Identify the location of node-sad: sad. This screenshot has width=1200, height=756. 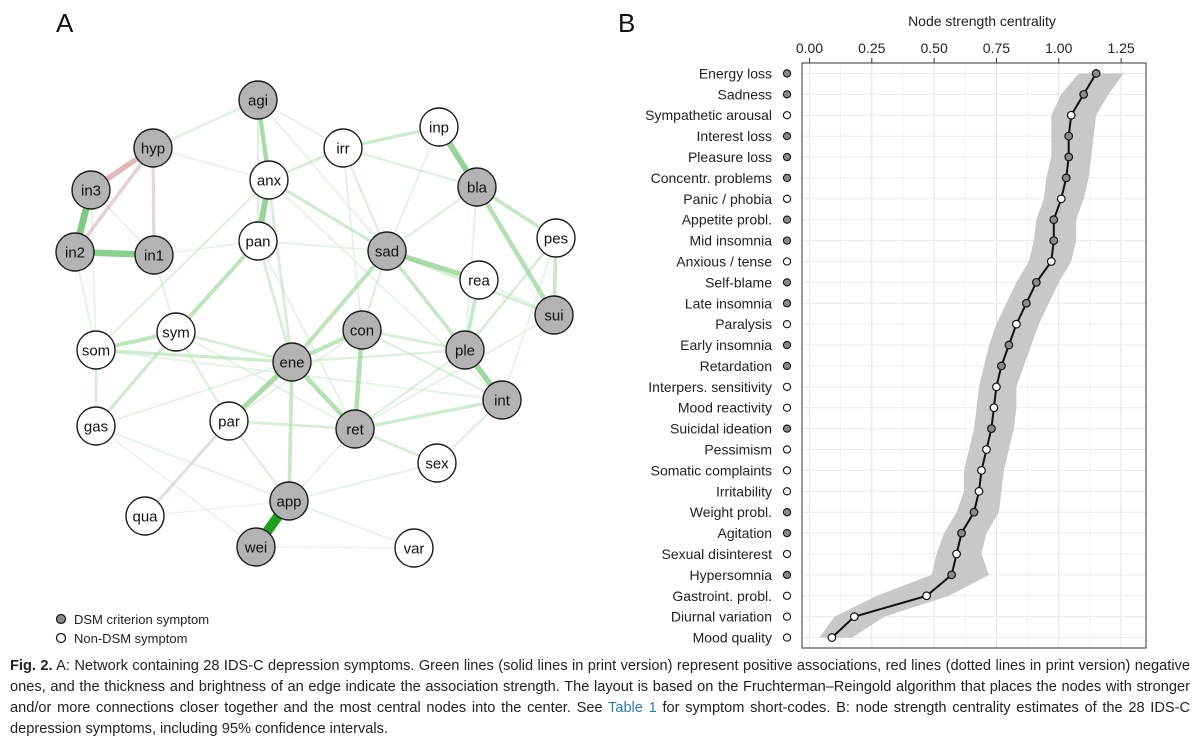
(387, 251).